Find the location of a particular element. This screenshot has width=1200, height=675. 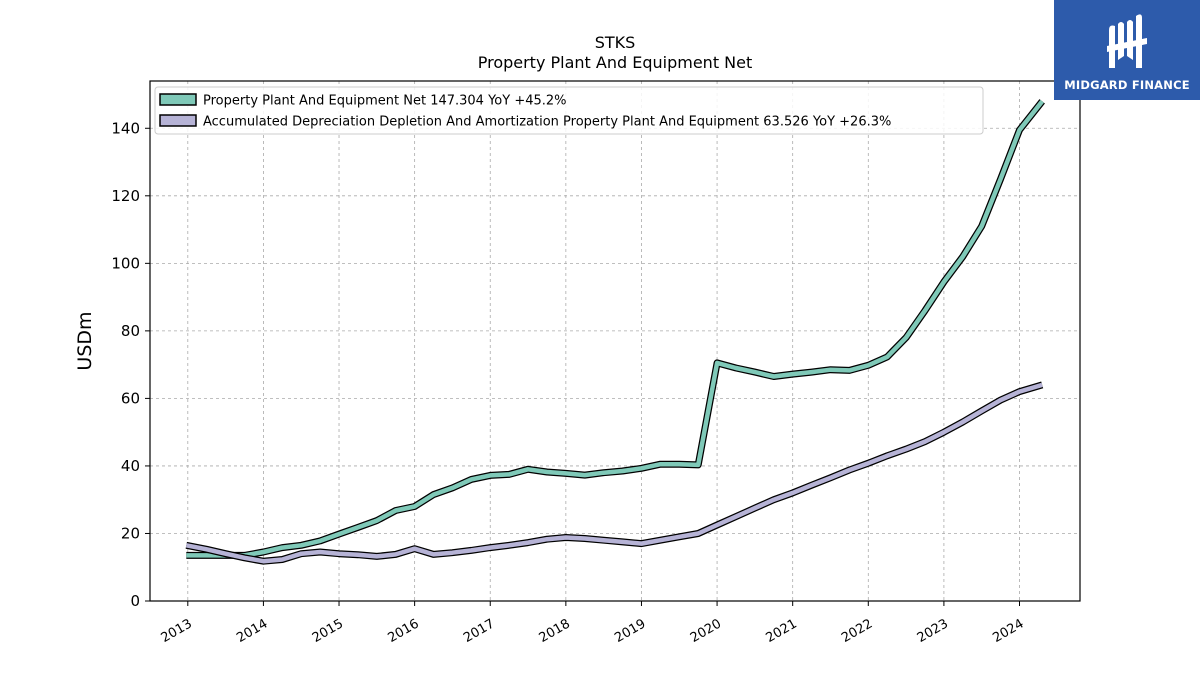

y-tick-label: 120 is located at coordinates (125, 196).